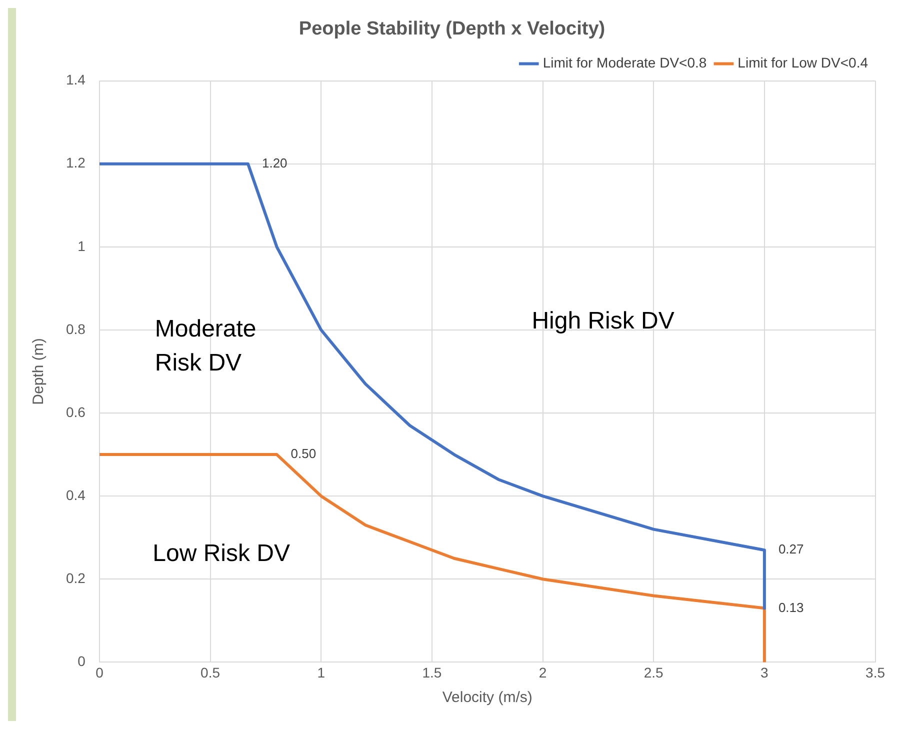 This screenshot has width=901, height=729. Describe the element at coordinates (452, 29) in the screenshot. I see `chart-title: People Stability (Depth x Velocity)` at that location.